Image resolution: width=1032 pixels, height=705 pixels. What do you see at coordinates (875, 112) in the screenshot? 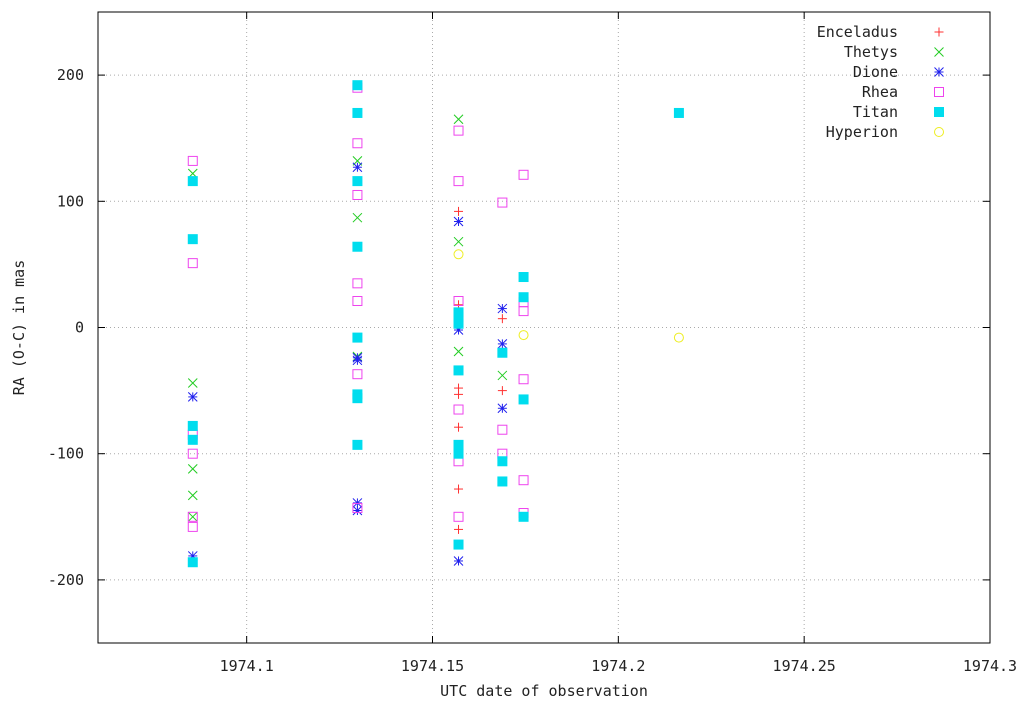
I see `legend-label: Titan` at bounding box center [875, 112].